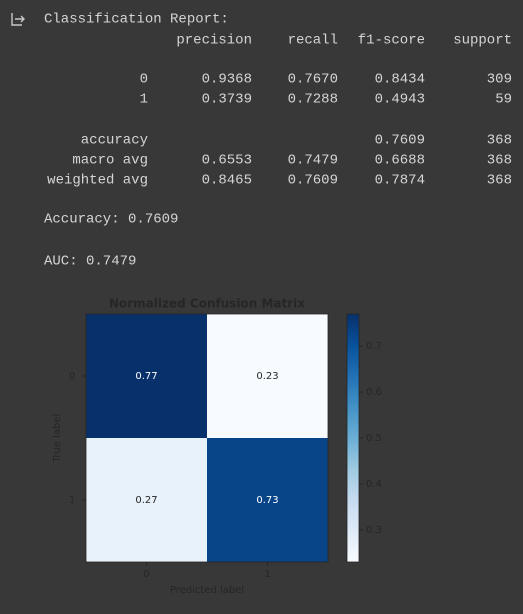  I want to click on cell-label: 0.77, so click(146, 376).